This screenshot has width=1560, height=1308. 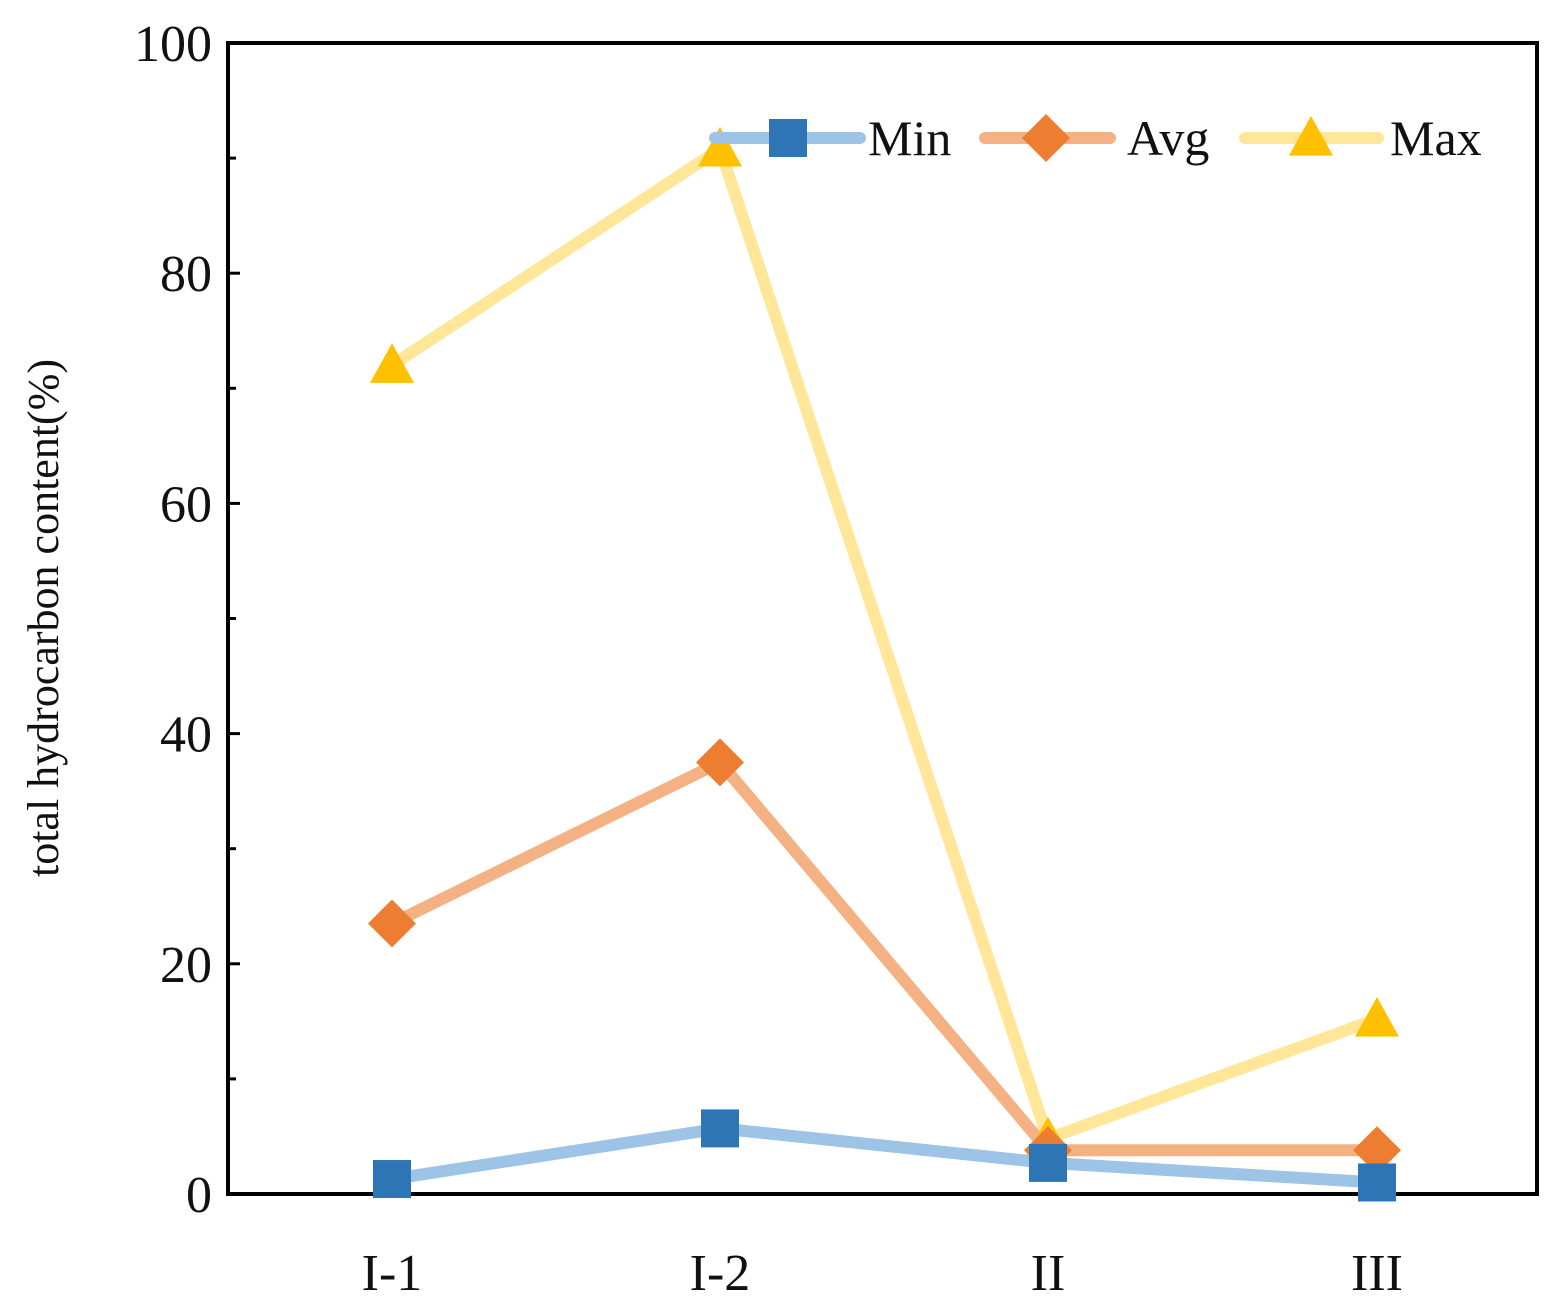 What do you see at coordinates (1360, 138) in the screenshot?
I see `legend-item-max: Max` at bounding box center [1360, 138].